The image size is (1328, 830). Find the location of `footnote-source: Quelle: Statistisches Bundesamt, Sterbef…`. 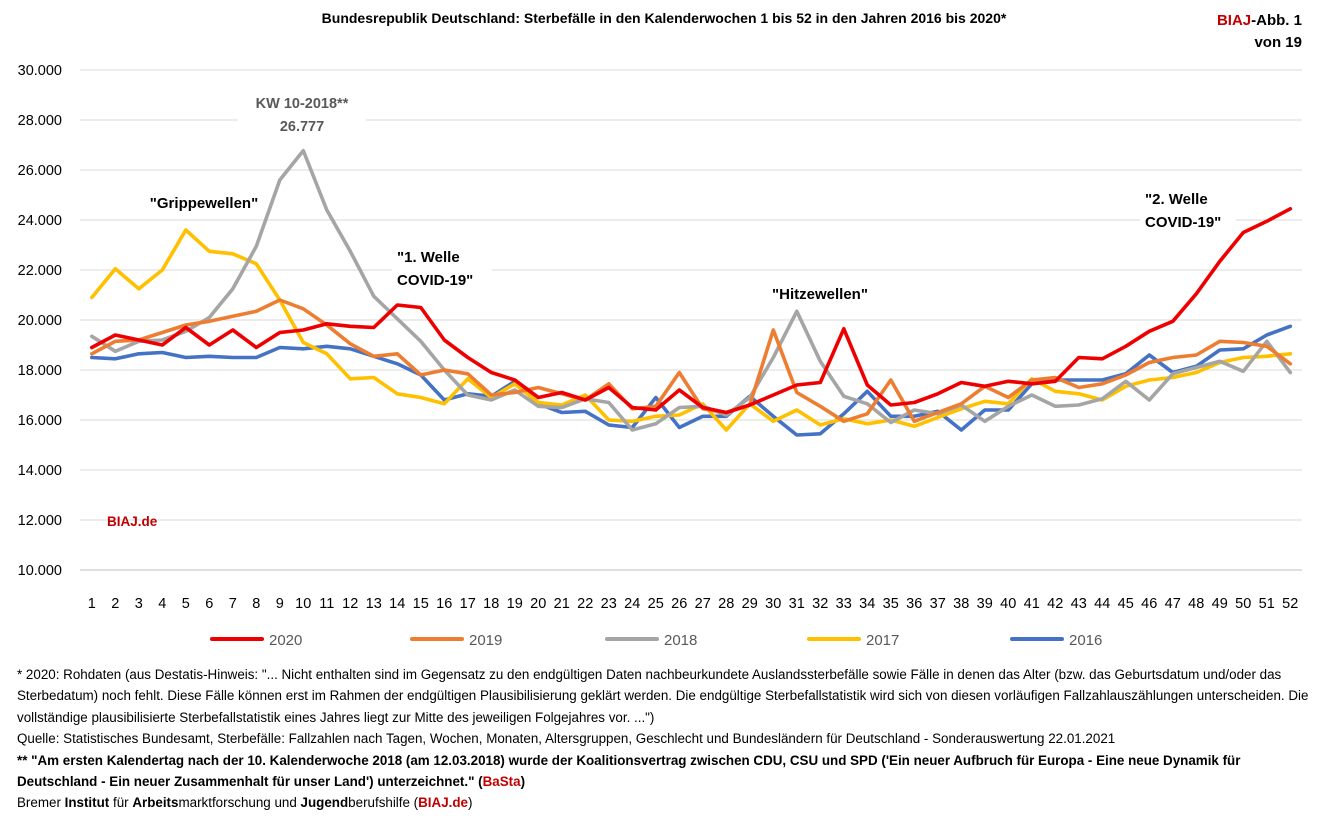

footnote-source: Quelle: Statistisches Bundesamt, Sterbef… is located at coordinates (566, 739).